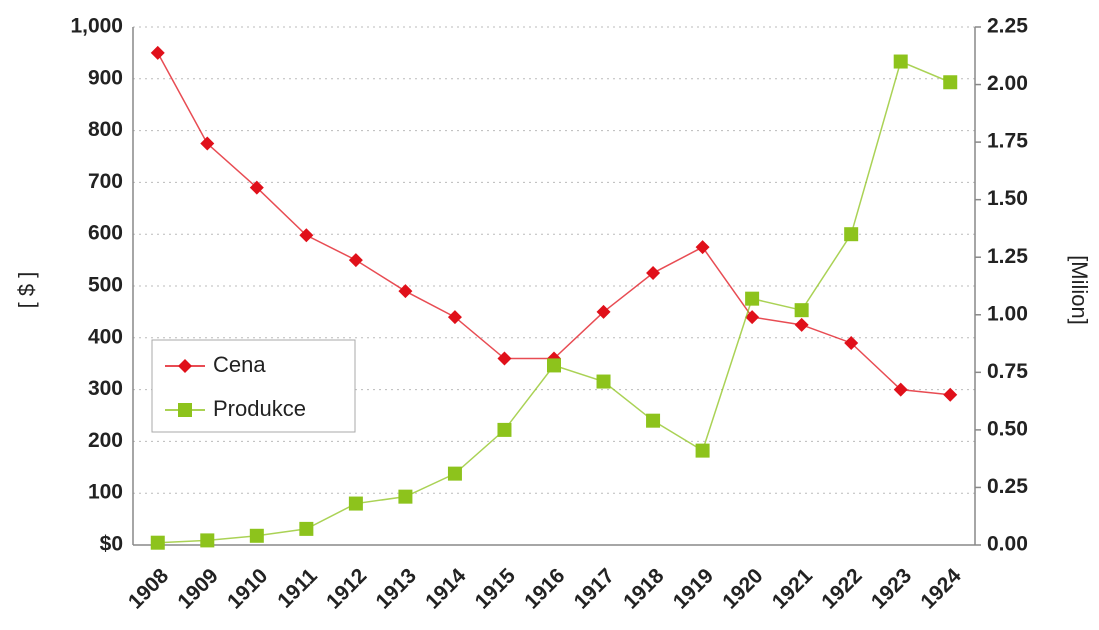 Image resolution: width=1099 pixels, height=630 pixels. I want to click on y-tick-label: 700, so click(105, 181).